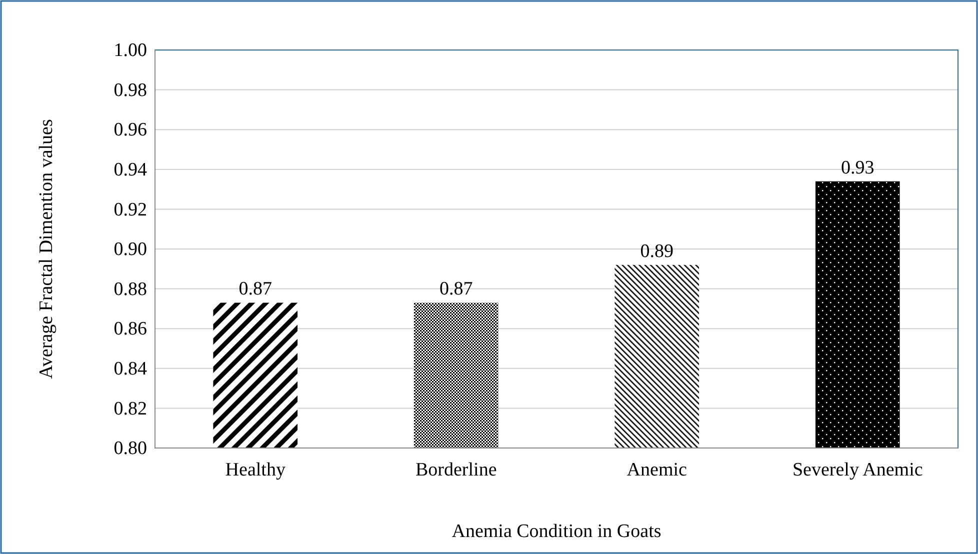 The width and height of the screenshot is (978, 554). What do you see at coordinates (130, 449) in the screenshot?
I see `y-tick-label: 0.80` at bounding box center [130, 449].